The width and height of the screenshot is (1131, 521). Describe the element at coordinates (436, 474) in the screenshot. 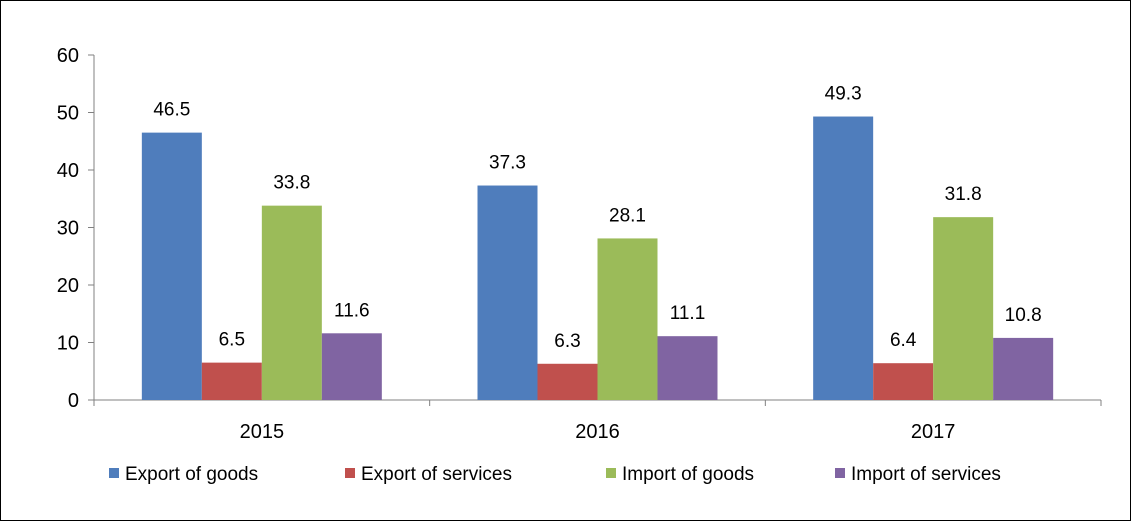

I see `legend-entry-label: Export of services` at that location.